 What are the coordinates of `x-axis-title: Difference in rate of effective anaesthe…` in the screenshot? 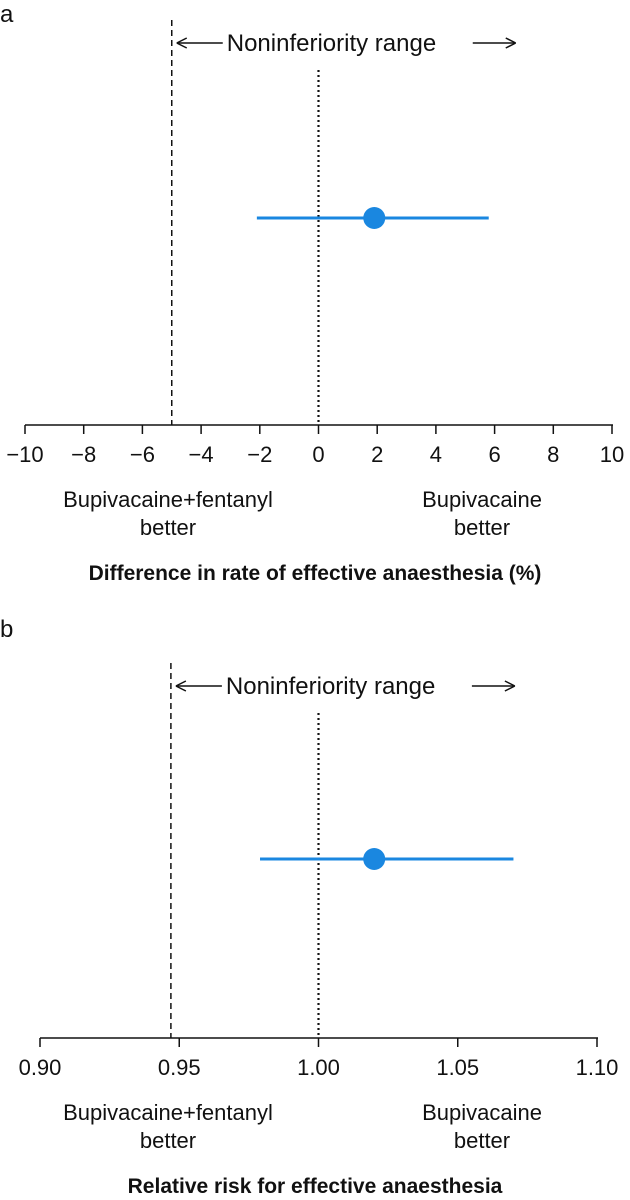 It's located at (315, 573).